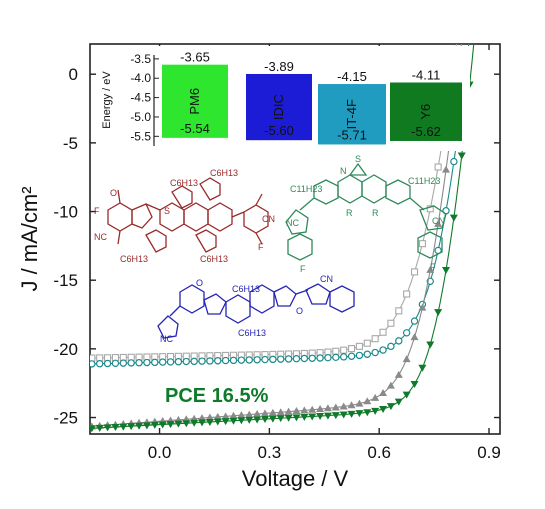 The image size is (545, 509). What do you see at coordinates (299, 311) in the screenshot?
I see `svg-text: O` at bounding box center [299, 311].